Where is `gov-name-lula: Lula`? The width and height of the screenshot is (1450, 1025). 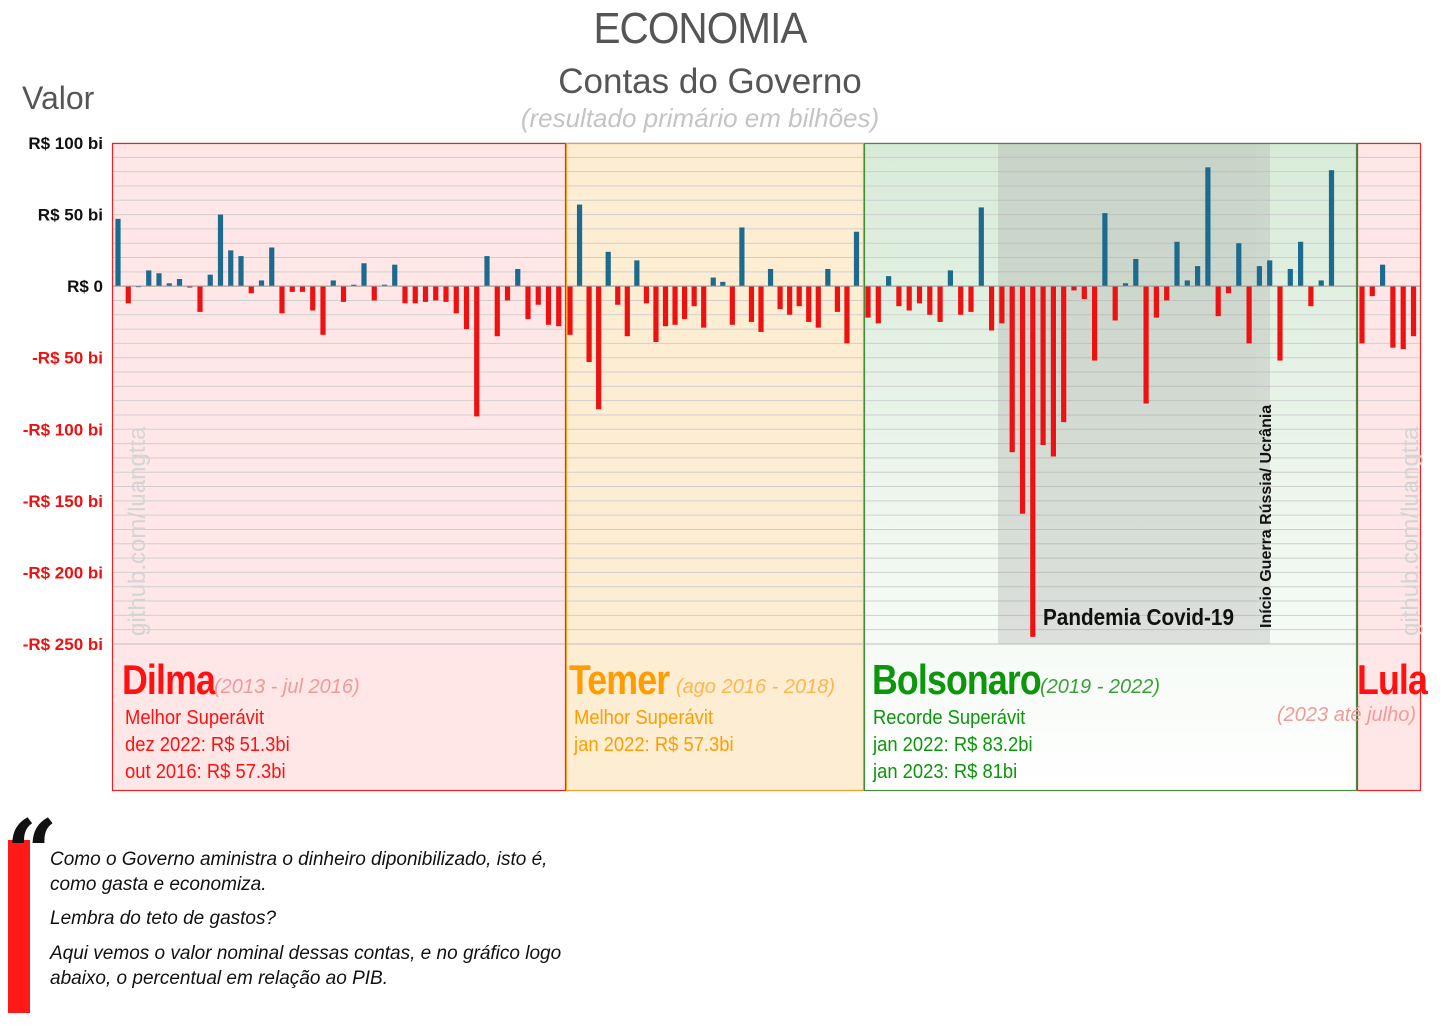
gov-name-lula: Lula is located at coordinates (1392, 679).